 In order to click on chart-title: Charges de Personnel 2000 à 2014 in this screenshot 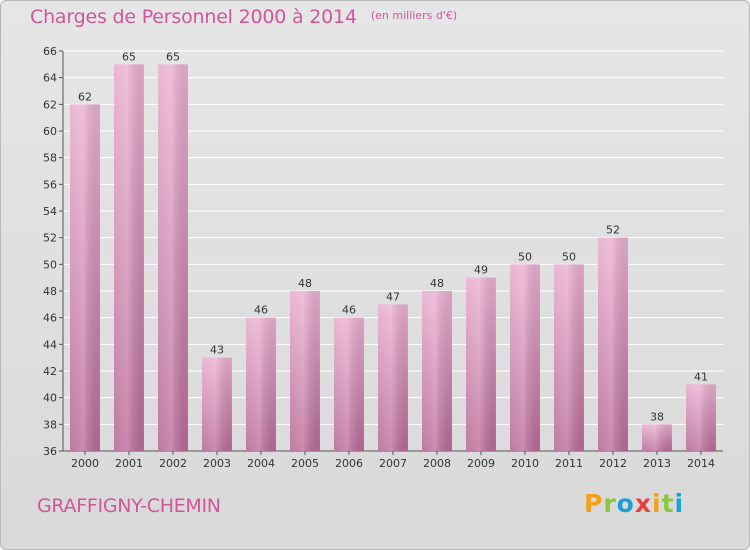, I will do `click(193, 17)`.